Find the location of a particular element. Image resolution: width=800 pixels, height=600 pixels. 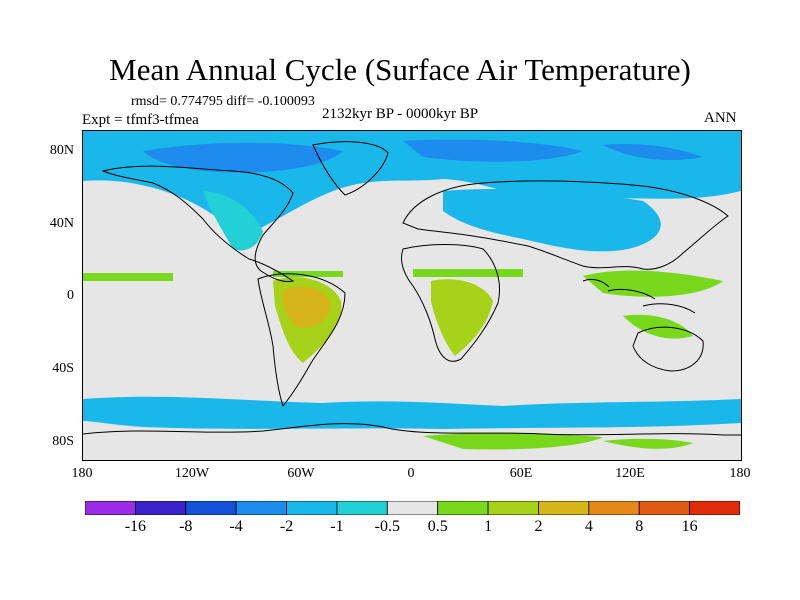

colorbar-tick-label: -0.5 is located at coordinates (387, 526).